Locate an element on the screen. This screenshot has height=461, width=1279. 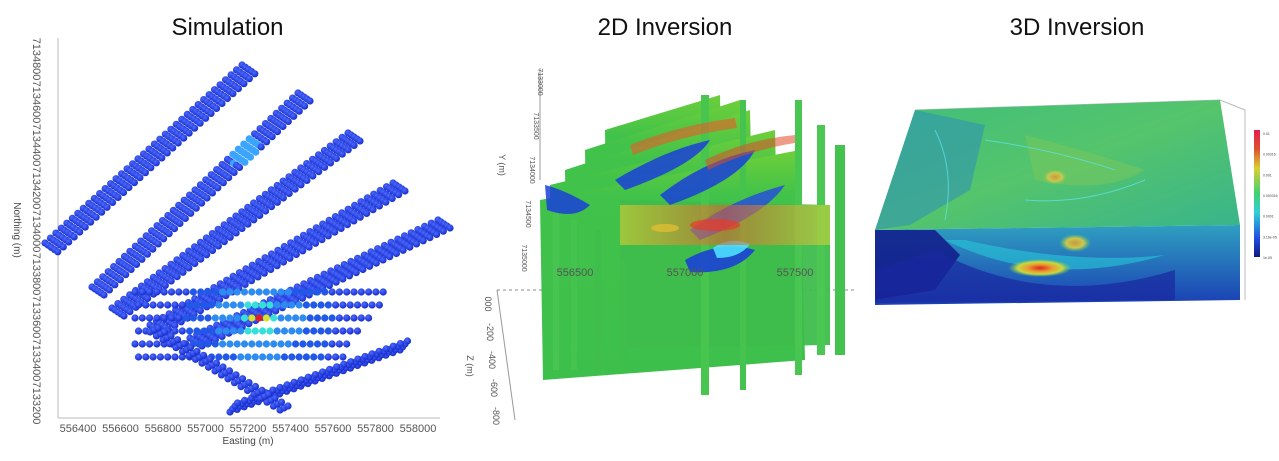
top-anomaly is located at coordinates (1055, 177).